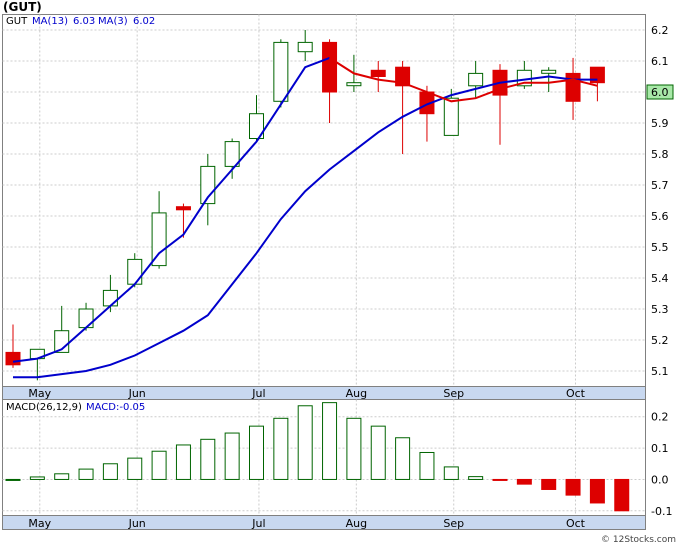 Image resolution: width=680 pixels, height=546 pixels. Describe the element at coordinates (660, 448) in the screenshot. I see `macd-y-tick-label: 0.1` at that location.